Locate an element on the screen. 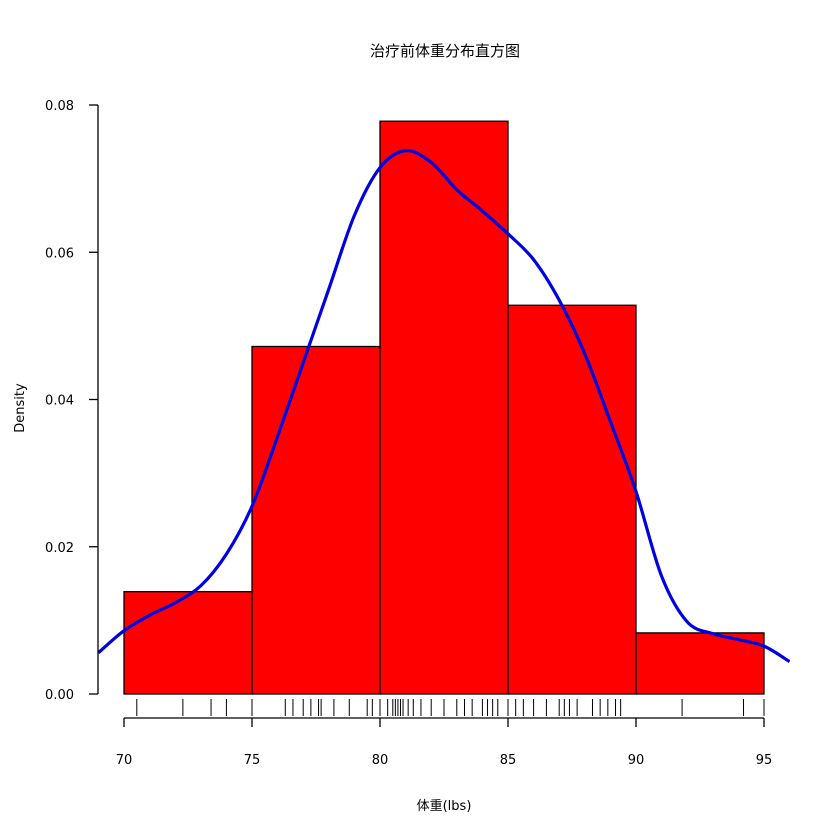 This screenshot has height=840, width=840. y-tick-label-2: 0.04 is located at coordinates (59, 401).